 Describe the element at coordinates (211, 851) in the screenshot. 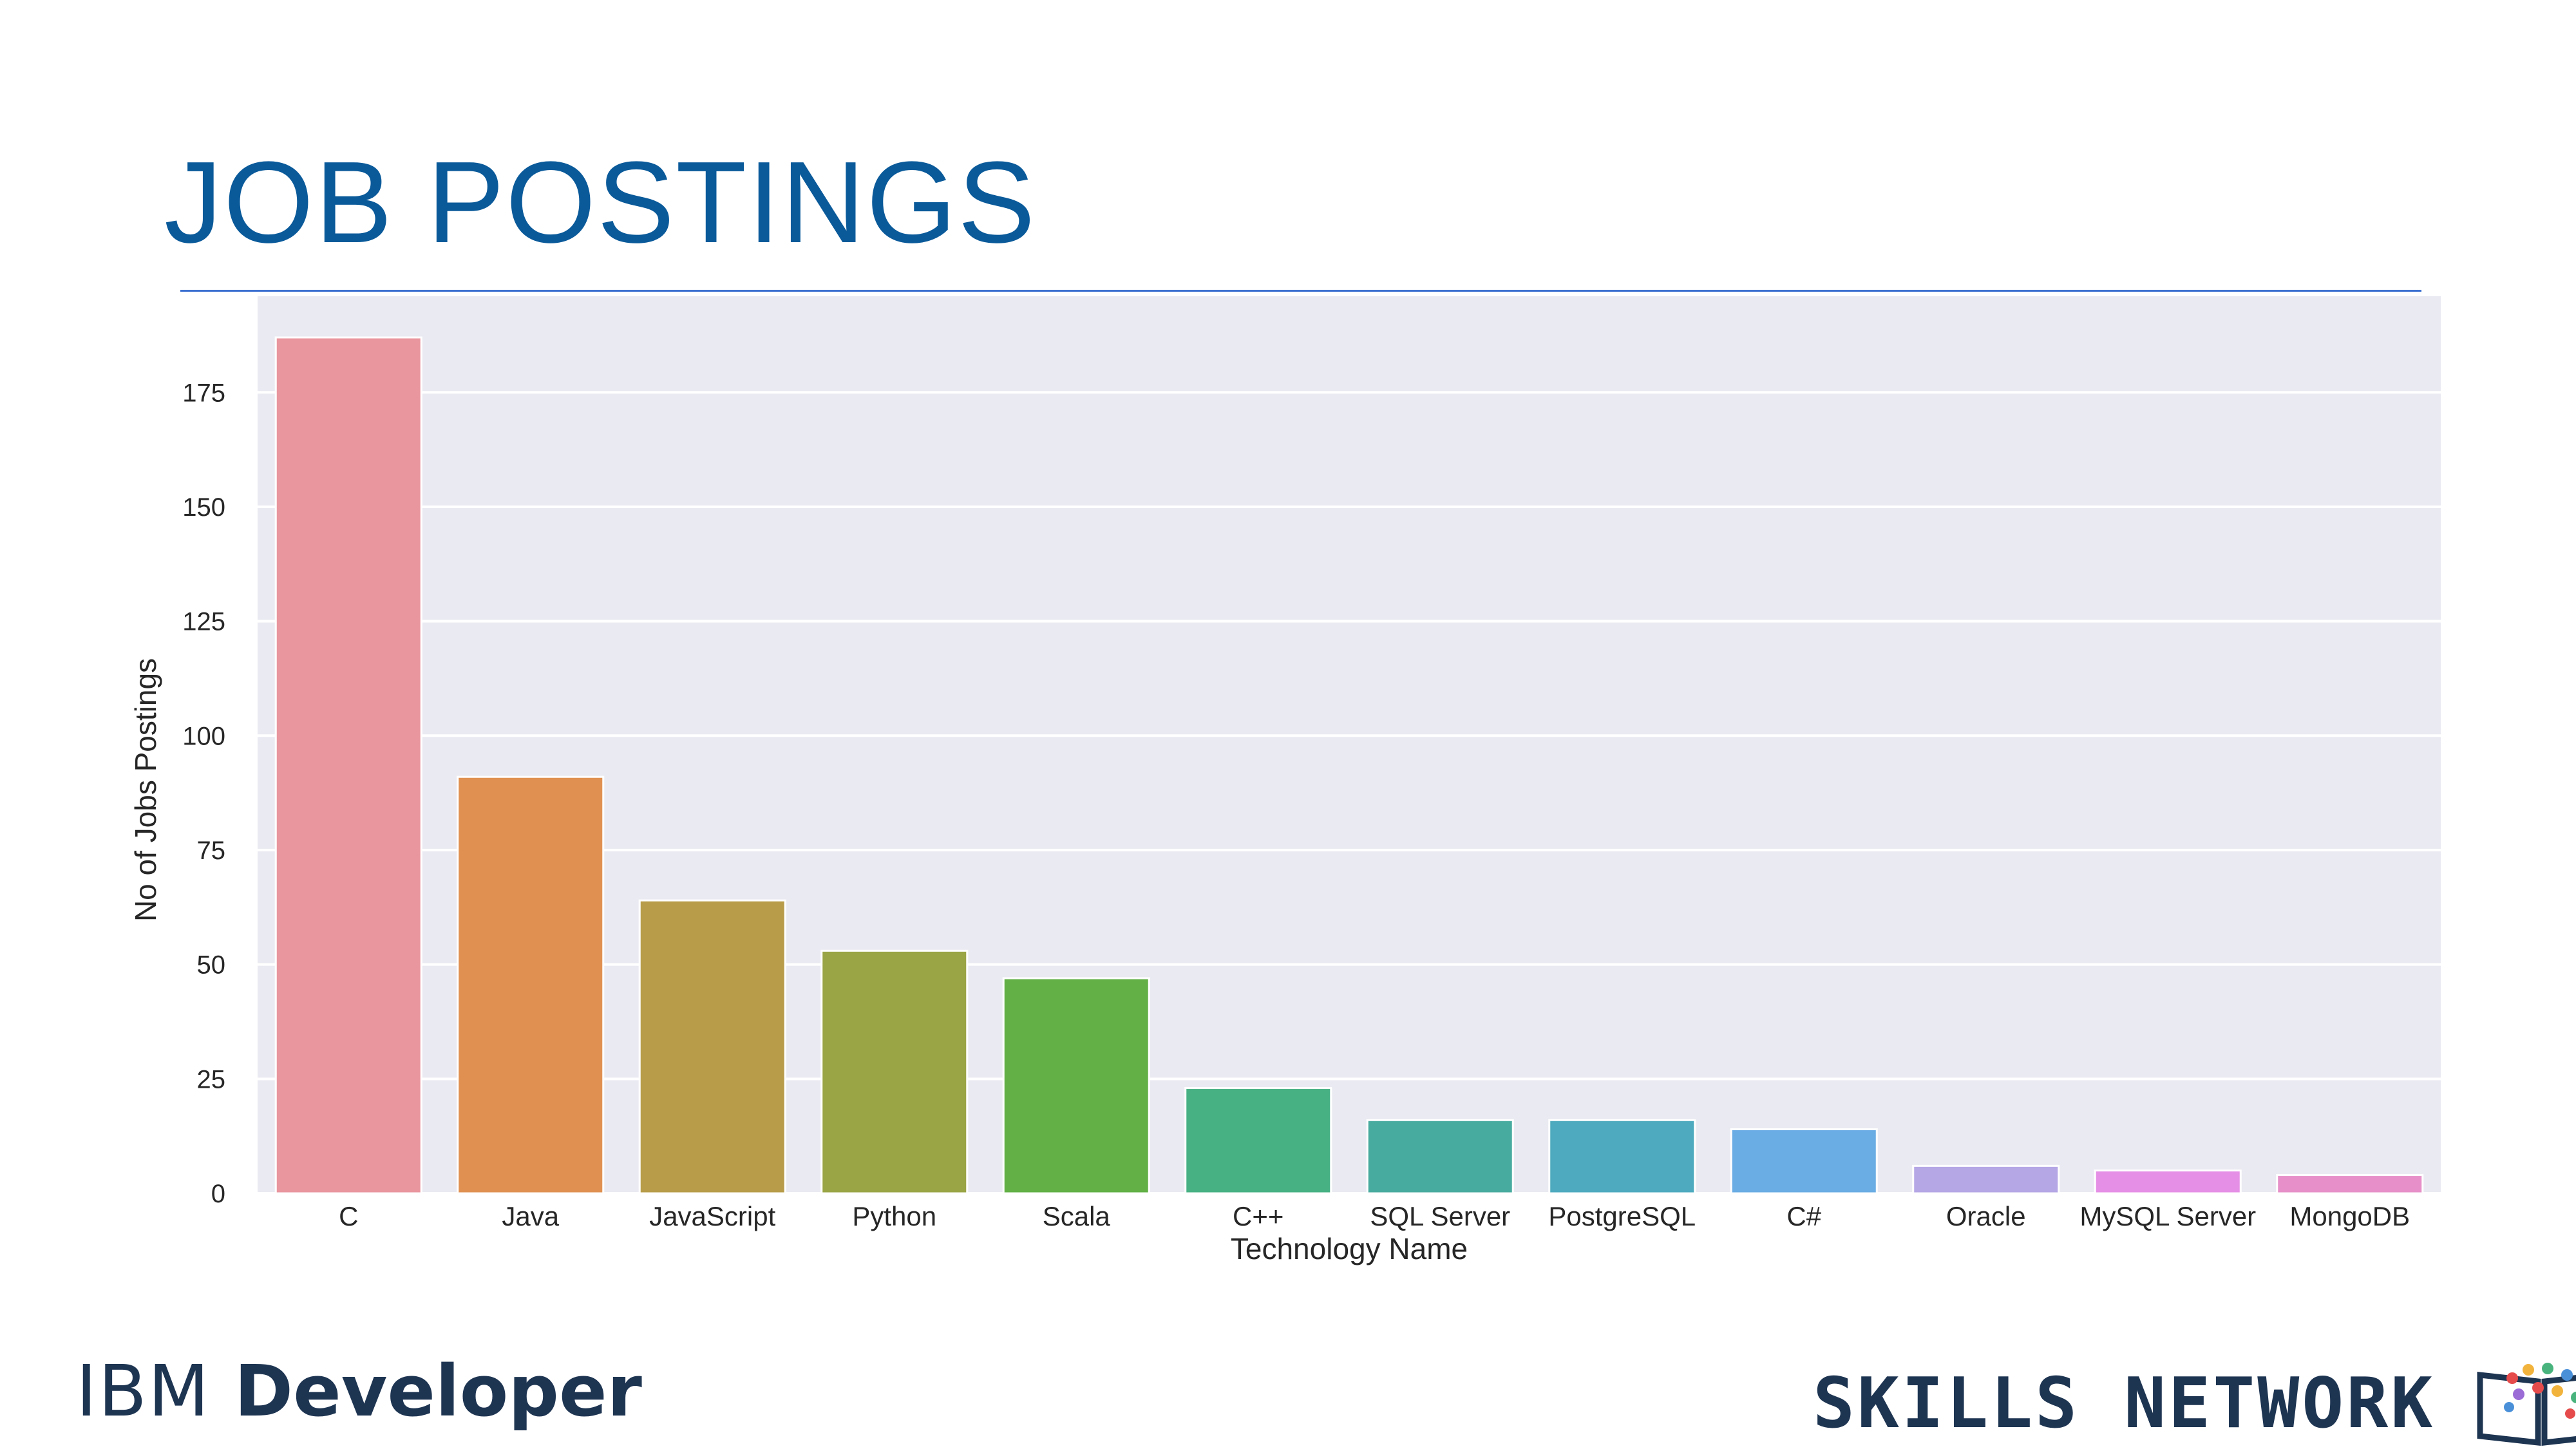

I see `y-tick-label: 75` at that location.